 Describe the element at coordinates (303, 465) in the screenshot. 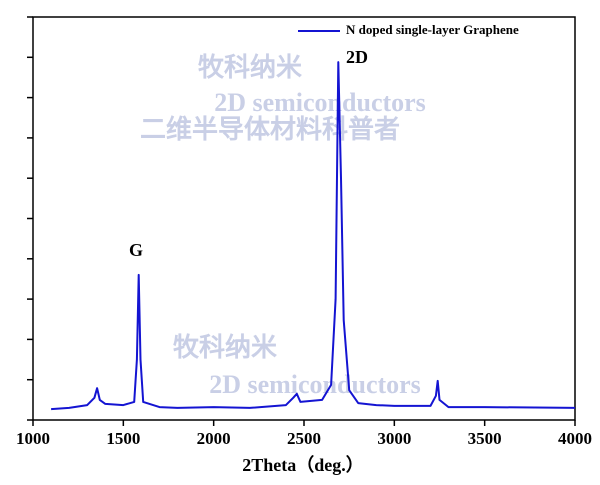

I see `x-axis-label: 2Theta（deg.）` at that location.